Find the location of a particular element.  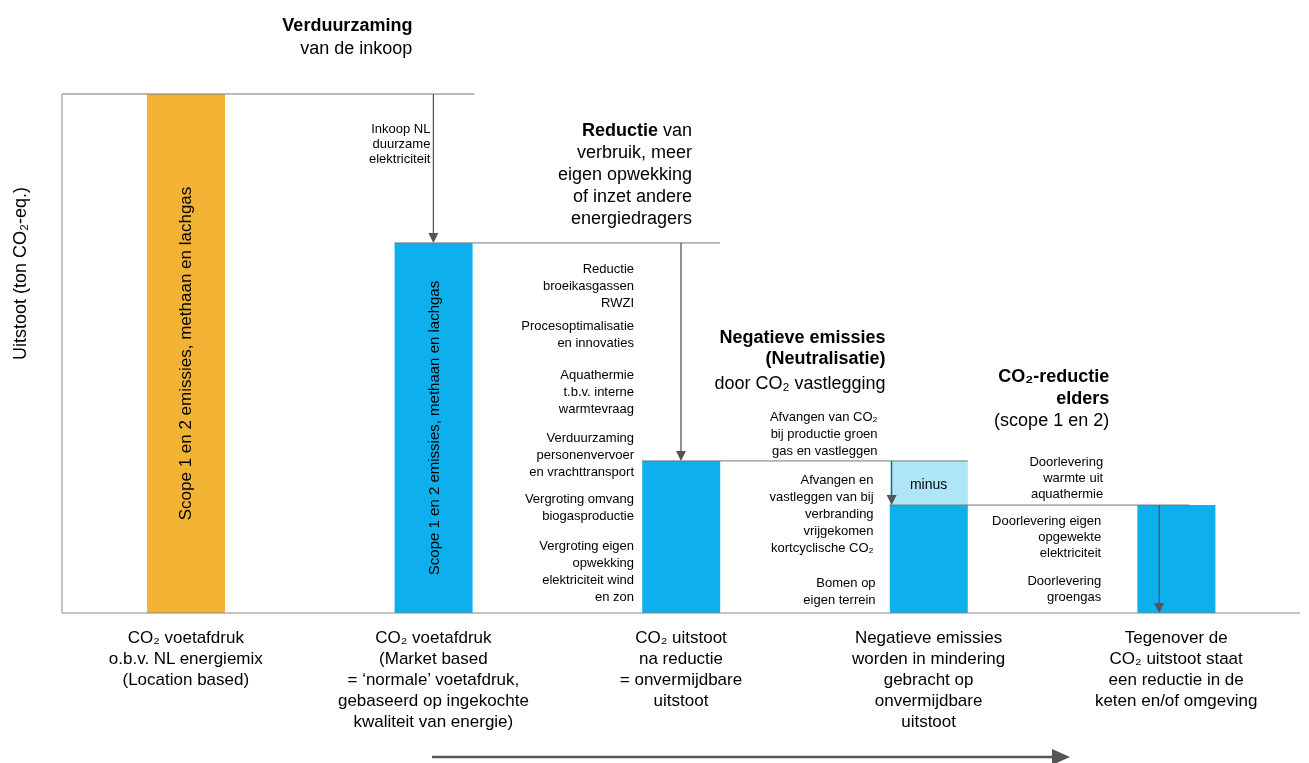

annotation: Doorlevering groengas is located at coordinates (1064, 588).